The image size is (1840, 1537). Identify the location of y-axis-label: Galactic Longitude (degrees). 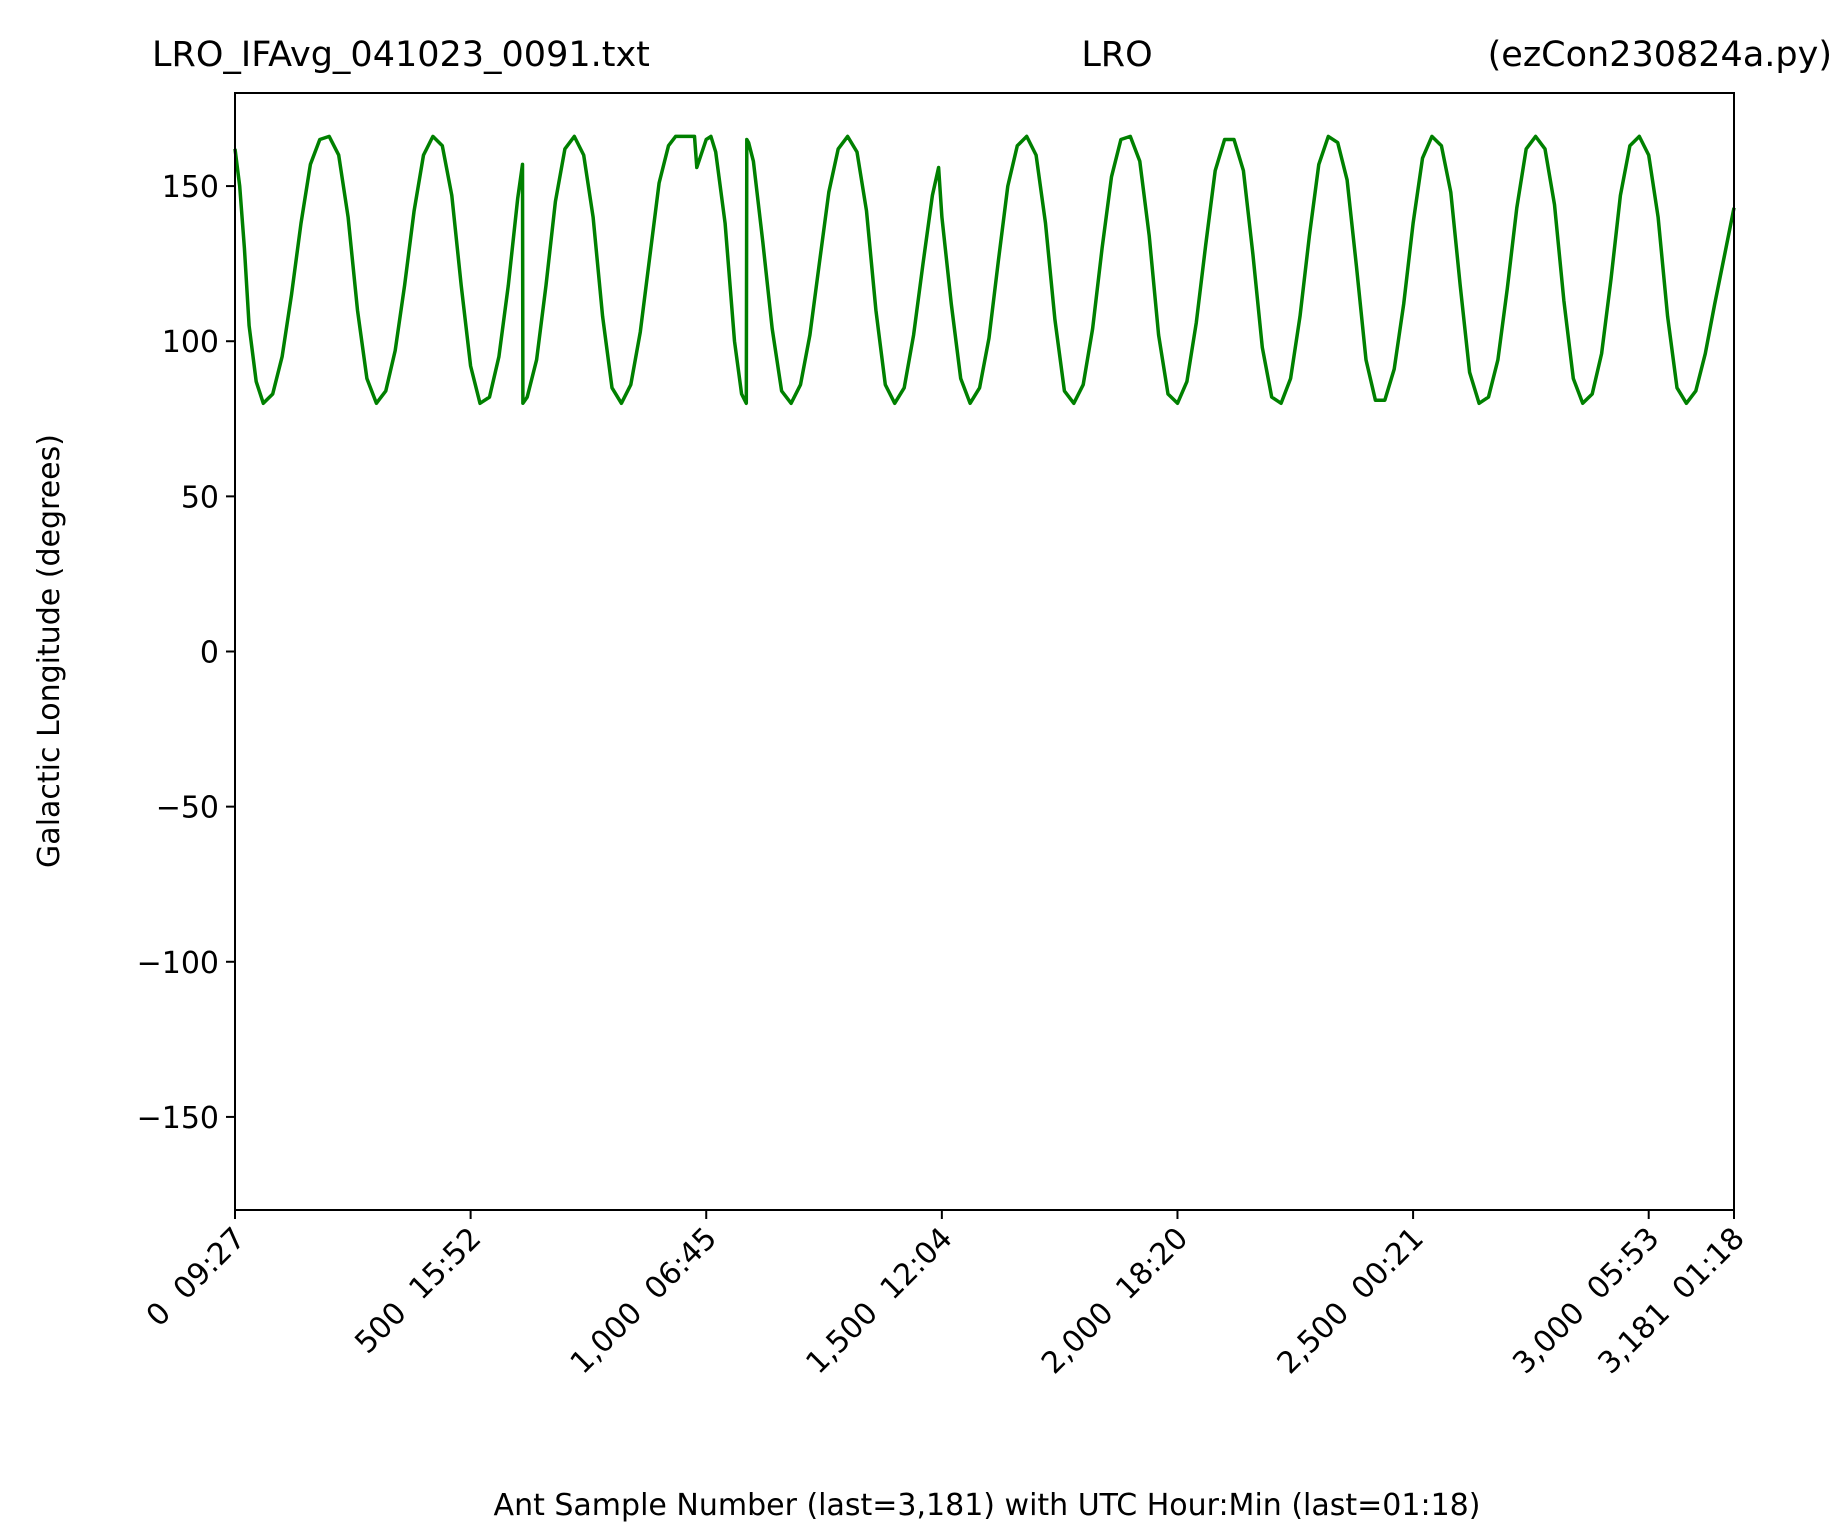
(49, 651).